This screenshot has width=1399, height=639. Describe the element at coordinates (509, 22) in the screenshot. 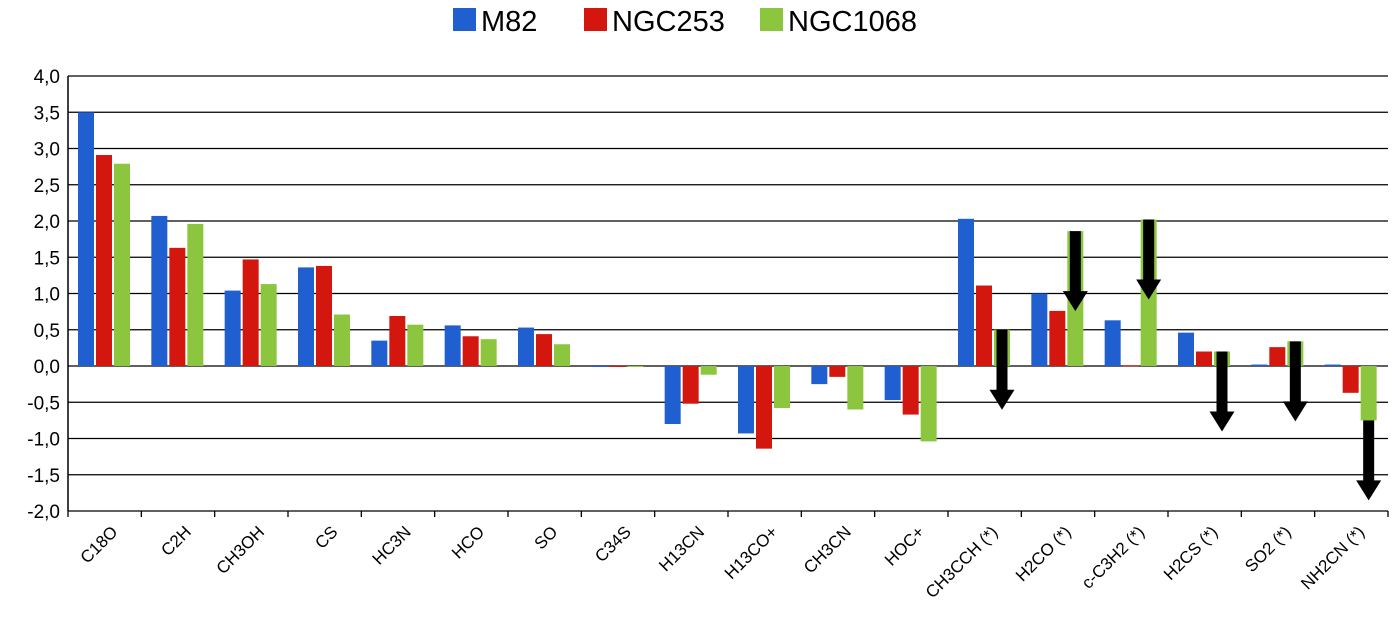

I see `legend-label-m82: M82` at that location.